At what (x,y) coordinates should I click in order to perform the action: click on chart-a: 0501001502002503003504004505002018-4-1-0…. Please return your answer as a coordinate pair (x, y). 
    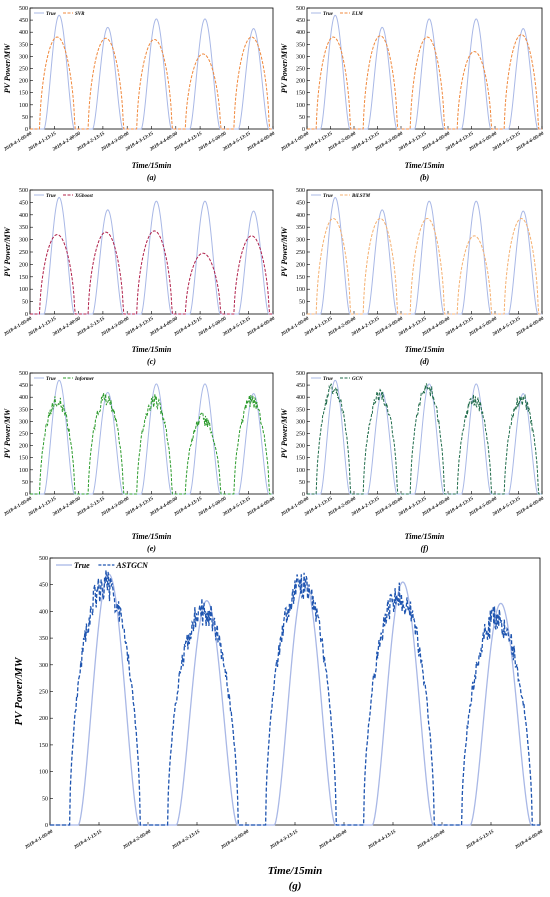
    Looking at the image, I should click on (140, 94).